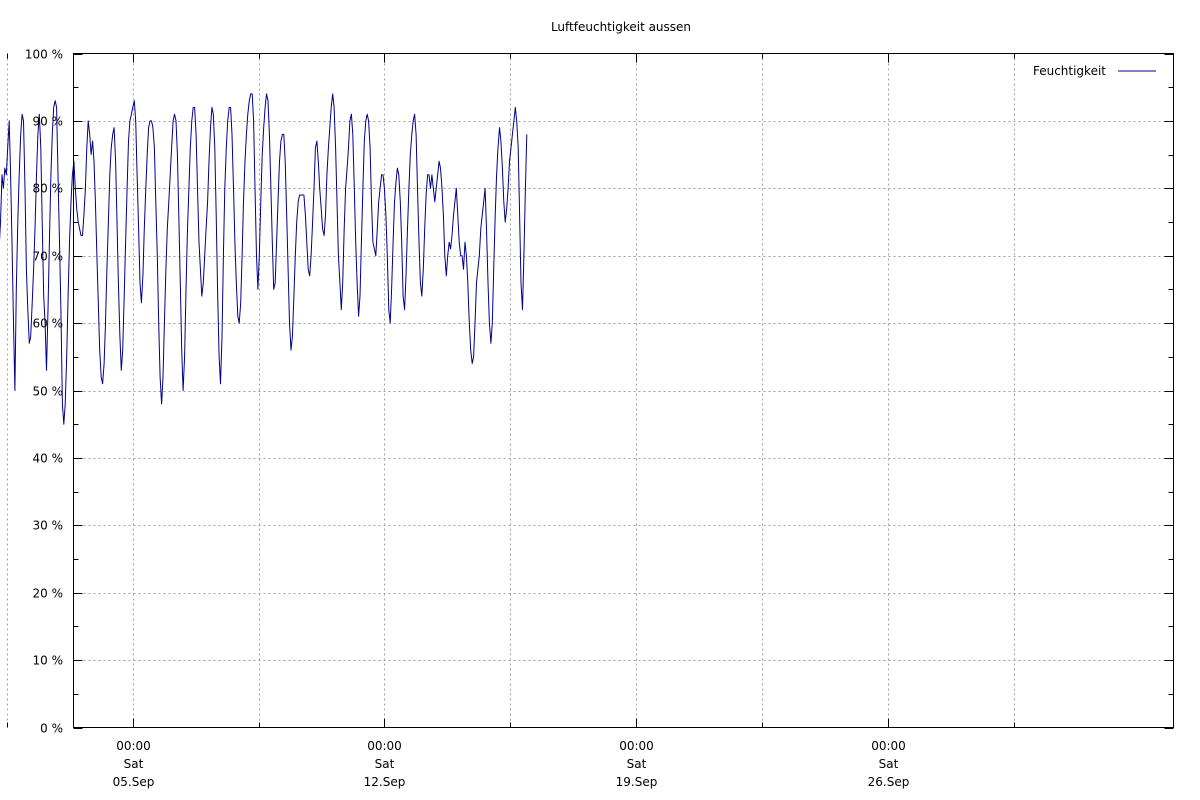 Image resolution: width=1200 pixels, height=800 pixels. Describe the element at coordinates (44, 55) in the screenshot. I see `y-tick-label: 100 %` at that location.